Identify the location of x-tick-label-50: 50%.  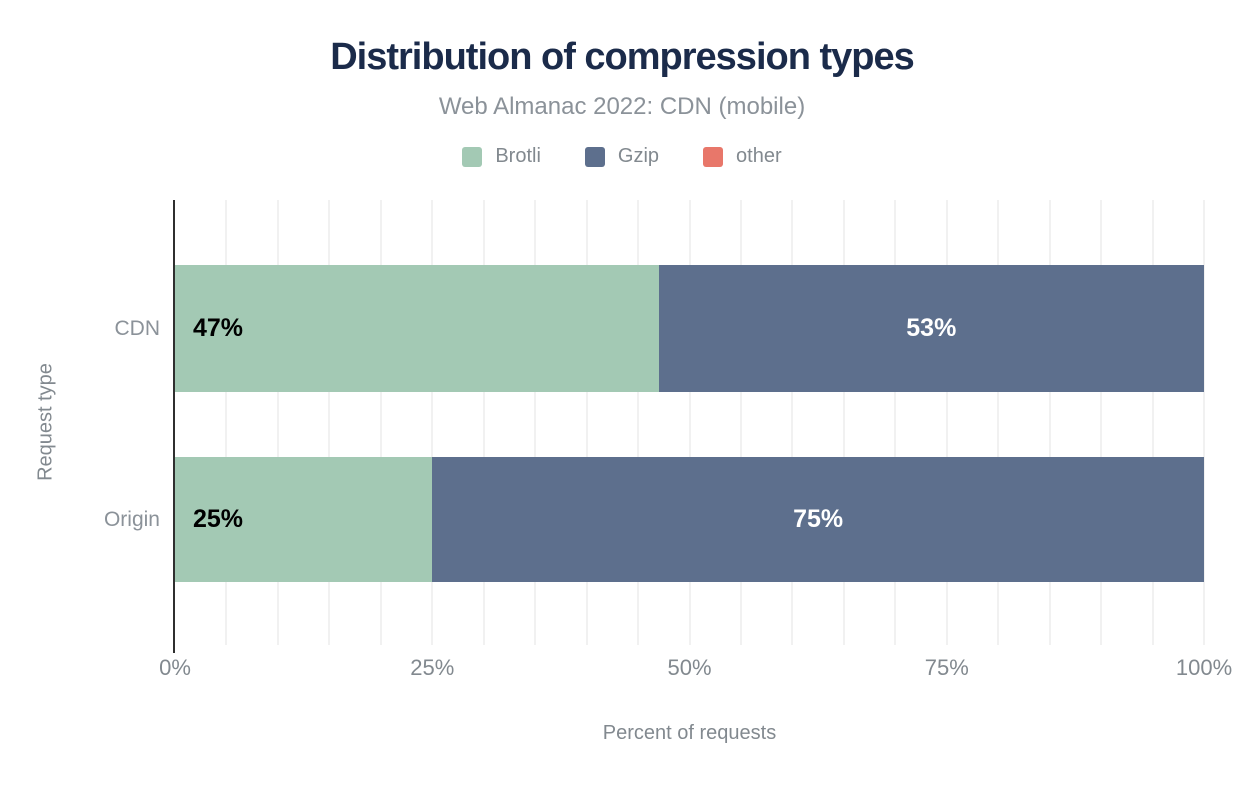
(689, 667).